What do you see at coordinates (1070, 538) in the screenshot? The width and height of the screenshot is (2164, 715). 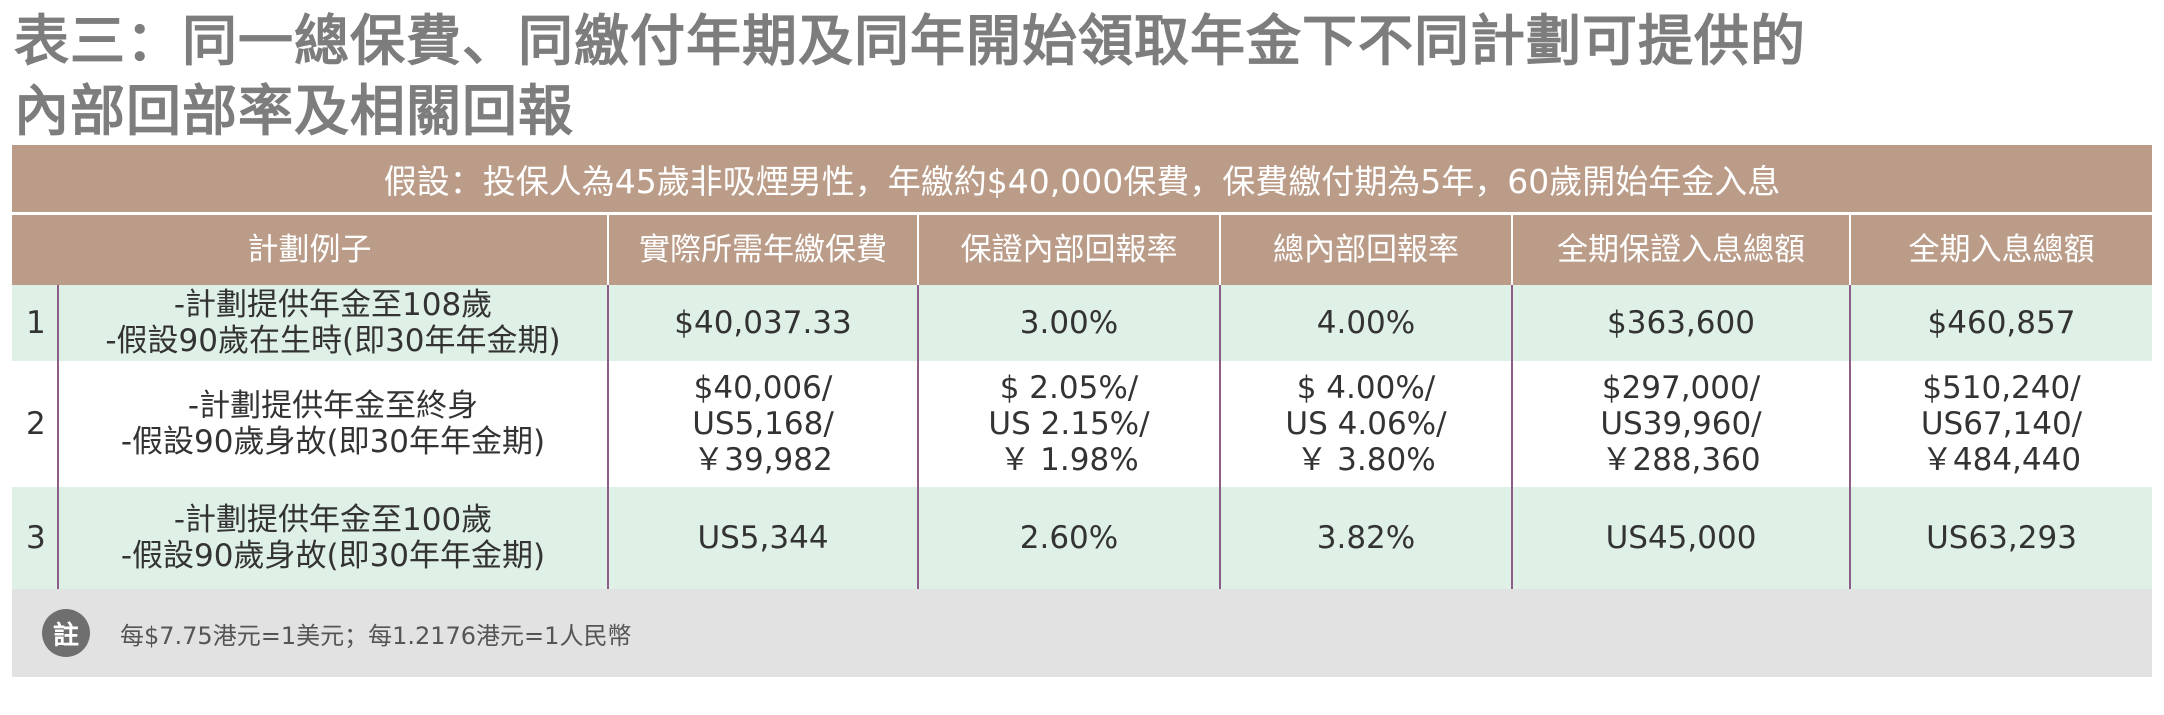 I see `guaranteed-irr-cell: 2.60%` at bounding box center [1070, 538].